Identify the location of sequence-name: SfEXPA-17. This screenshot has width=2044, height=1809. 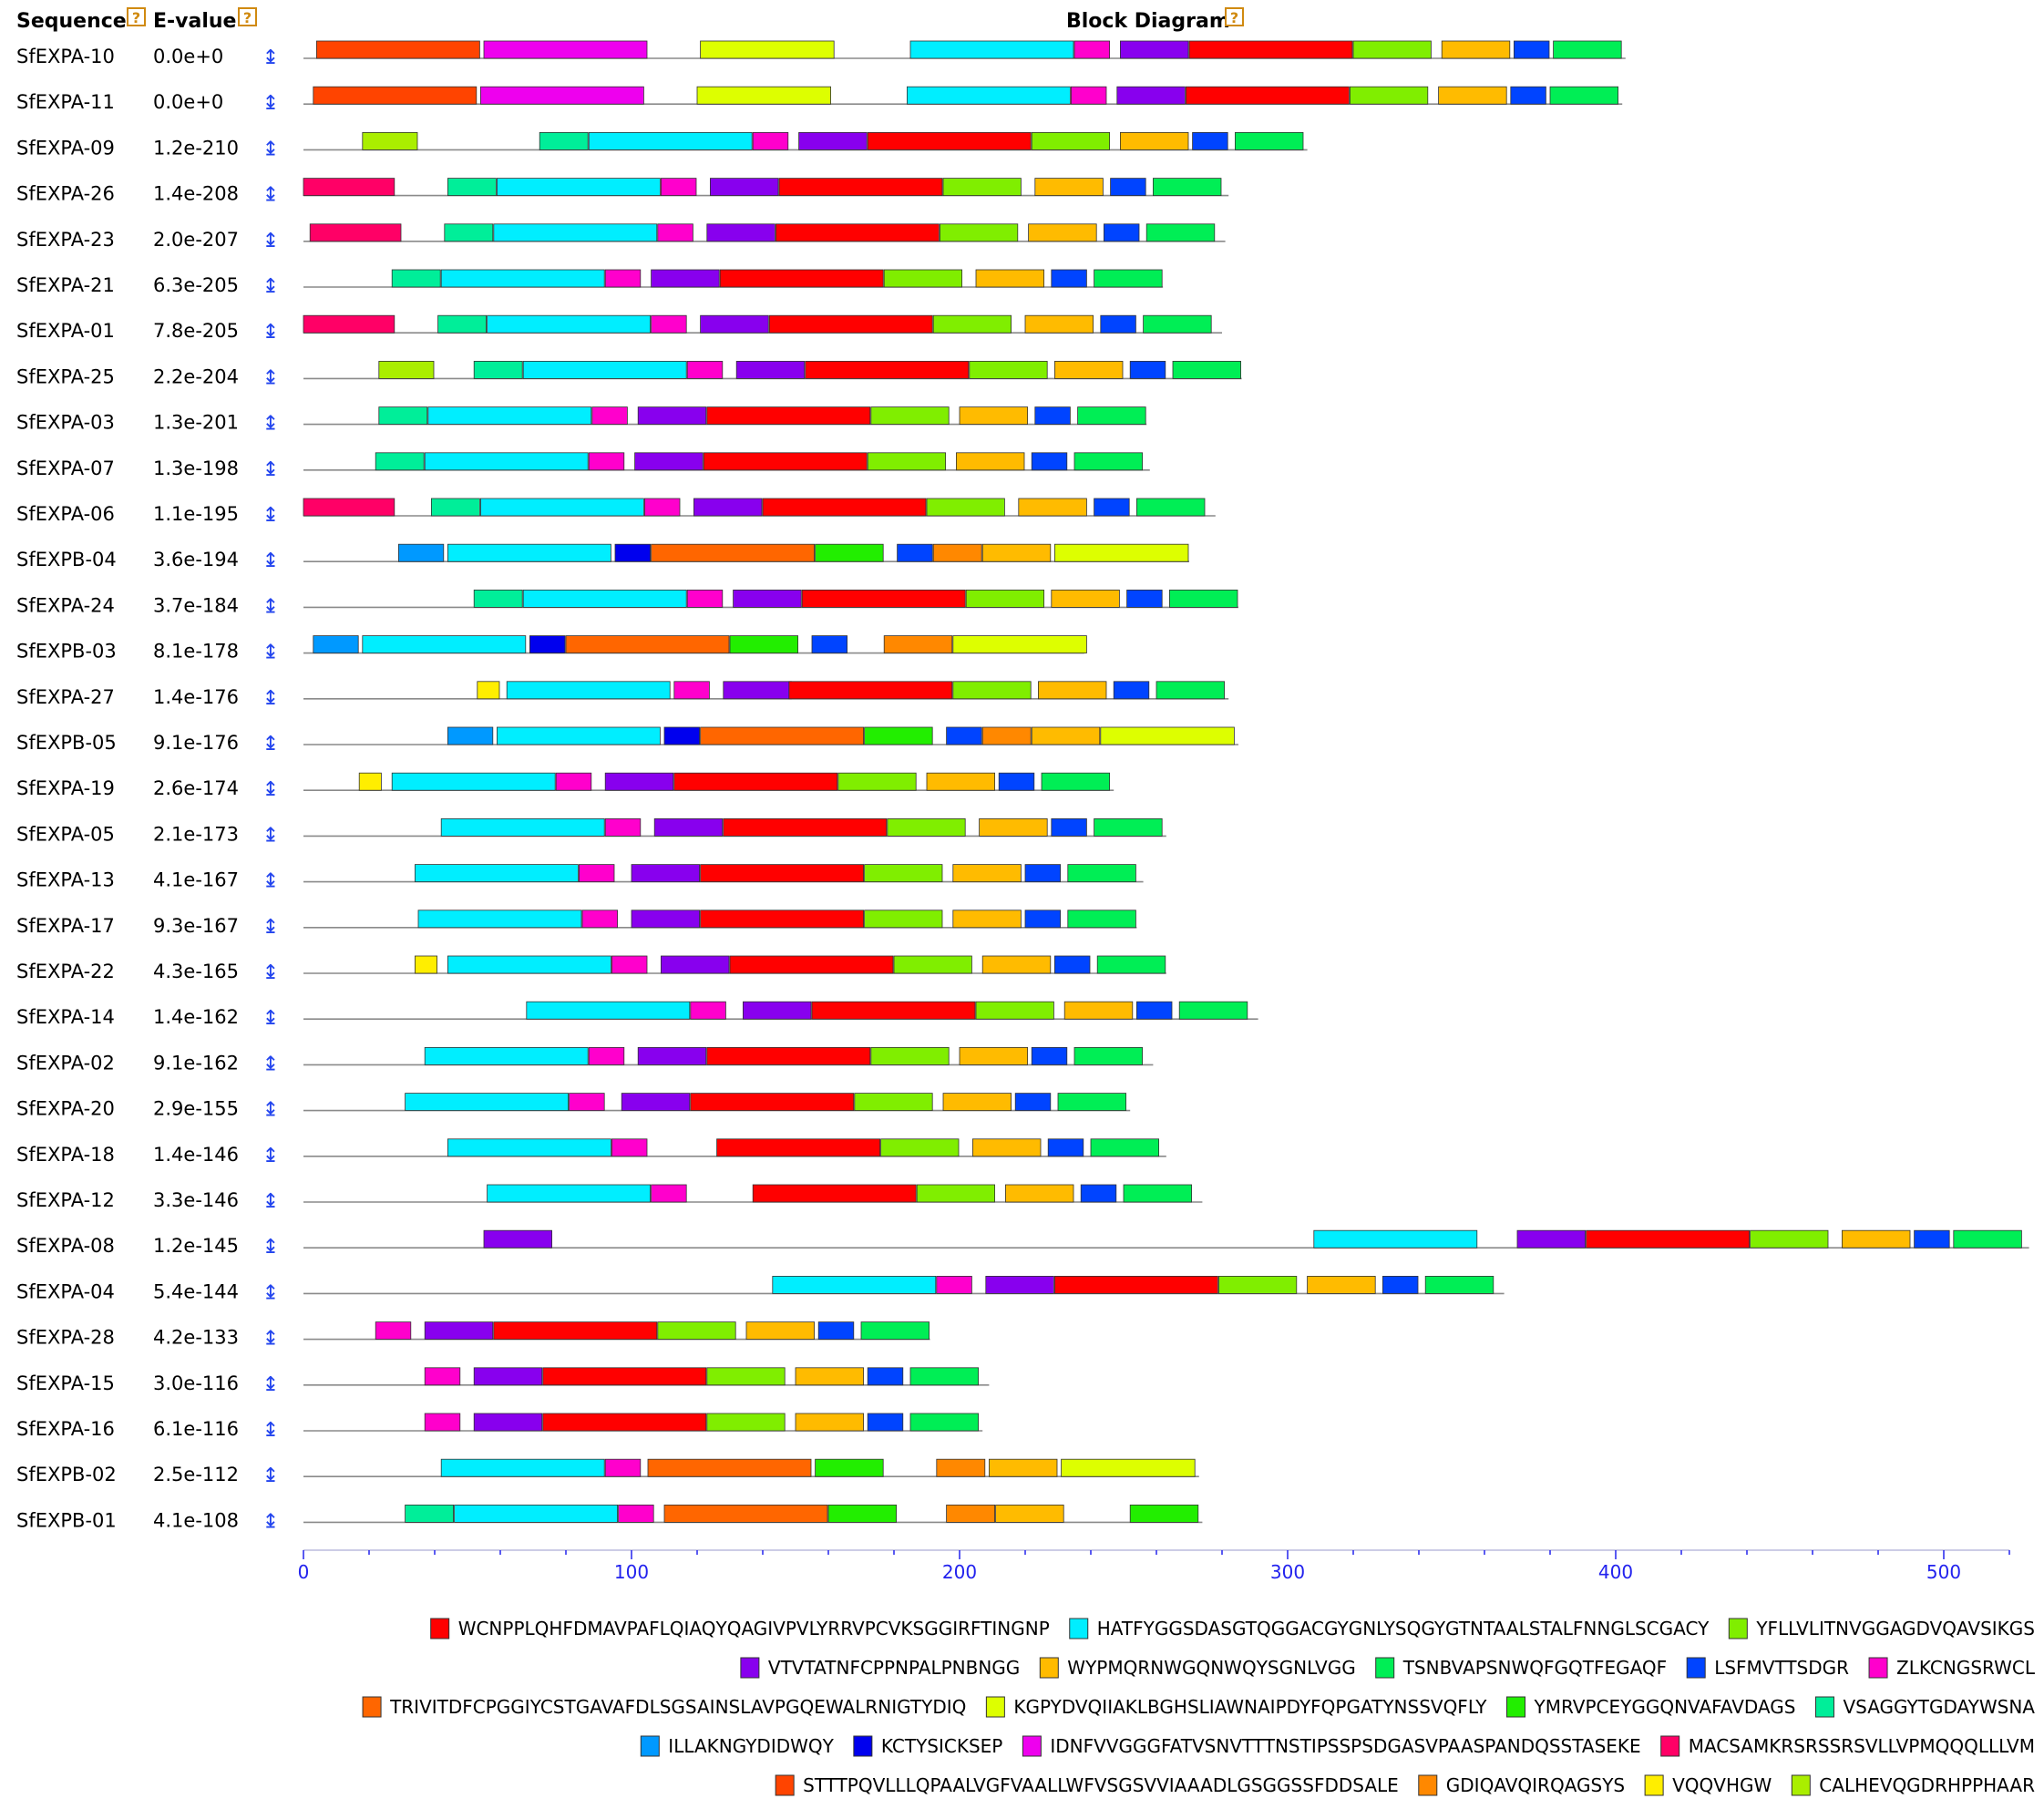
(65, 926).